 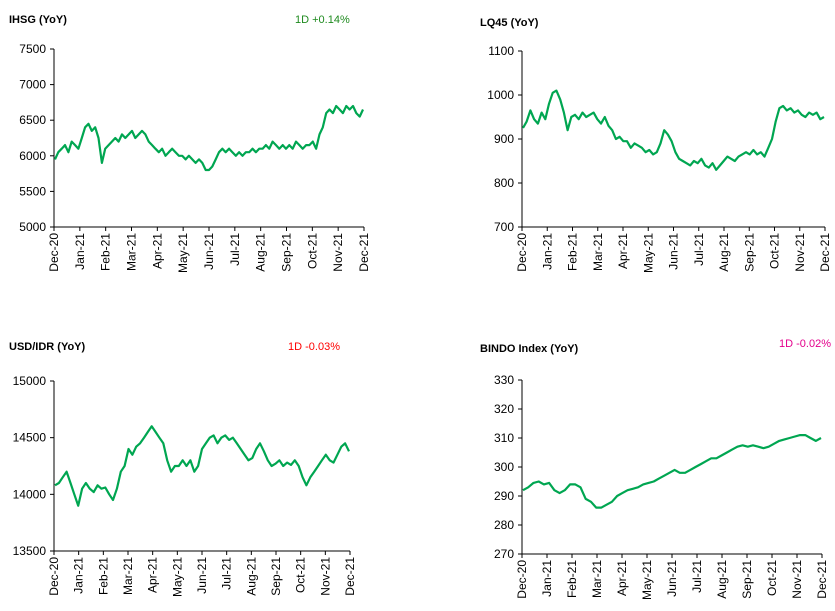 What do you see at coordinates (314, 347) in the screenshot?
I see `daily-change-label: 1D -0.03%` at bounding box center [314, 347].